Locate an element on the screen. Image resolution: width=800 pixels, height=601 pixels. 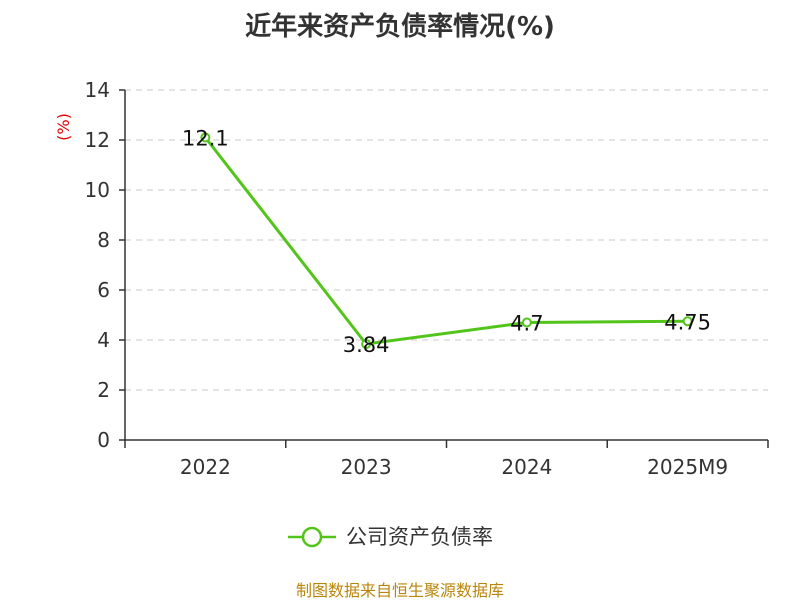
chart-title: 近年来资产负债率情况(%) is located at coordinates (400, 27).